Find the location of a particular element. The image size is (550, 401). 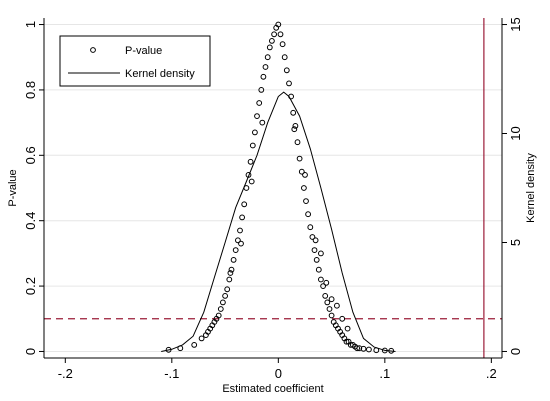

x-tick-label: .2 is located at coordinates (491, 373).